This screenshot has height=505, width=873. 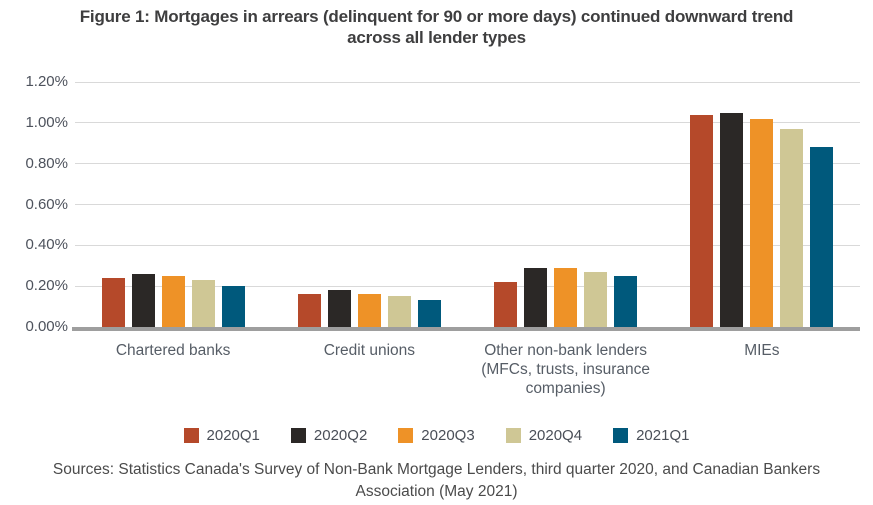 What do you see at coordinates (173, 350) in the screenshot?
I see `x-category-label: Chartered banks` at bounding box center [173, 350].